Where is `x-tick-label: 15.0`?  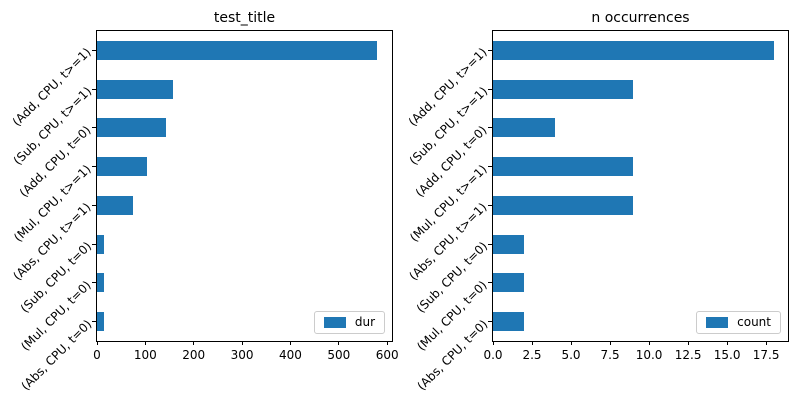 x-tick-label: 15.0 is located at coordinates (727, 355).